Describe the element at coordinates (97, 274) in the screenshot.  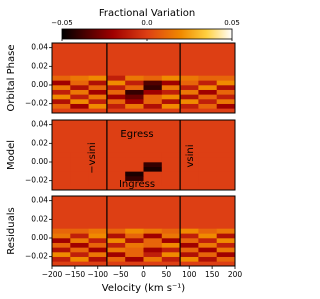
I see `x-tick-label: −100` at that location.